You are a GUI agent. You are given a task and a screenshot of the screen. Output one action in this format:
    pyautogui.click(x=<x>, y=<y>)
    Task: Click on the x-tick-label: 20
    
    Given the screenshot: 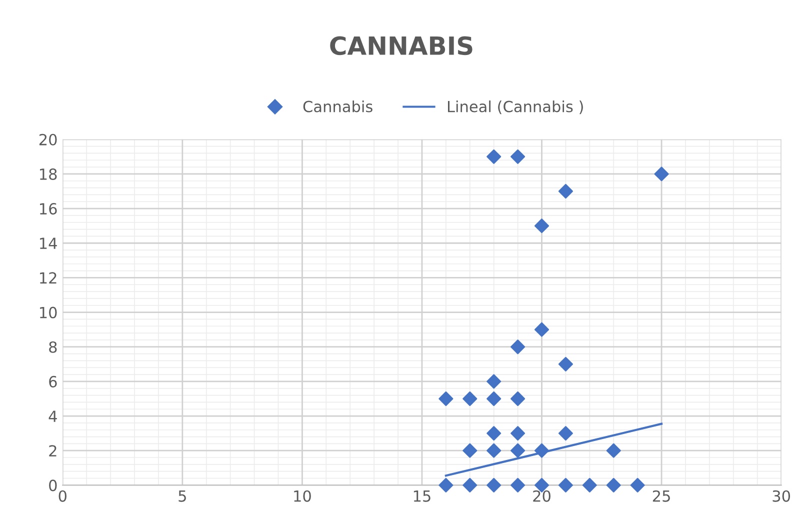 What is the action you would take?
    pyautogui.click(x=541, y=496)
    